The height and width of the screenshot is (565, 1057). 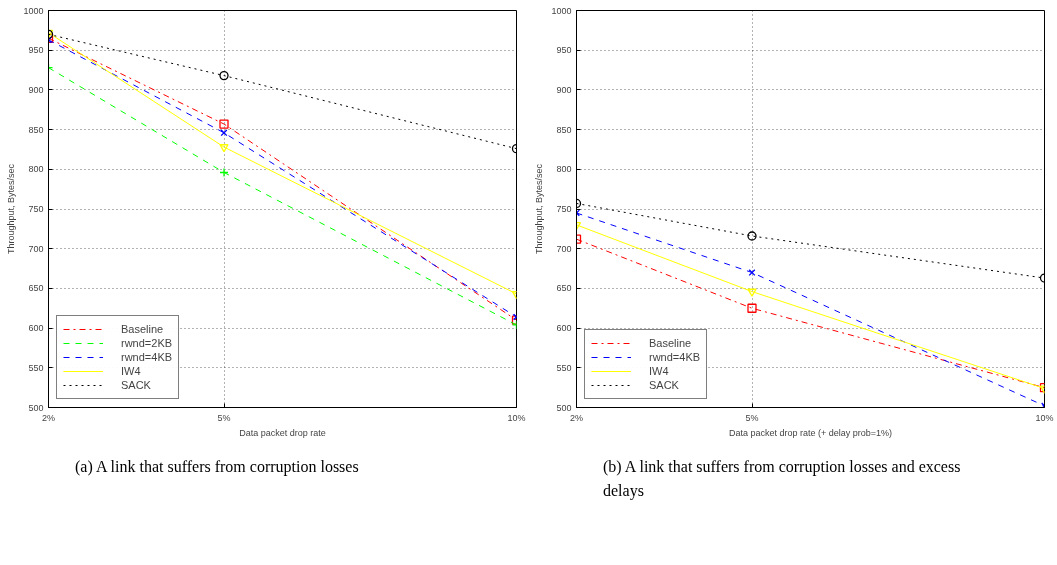 What do you see at coordinates (810, 432) in the screenshot?
I see `x-axis-title: Data packet drop rate (+ delay prob=1%)` at bounding box center [810, 432].